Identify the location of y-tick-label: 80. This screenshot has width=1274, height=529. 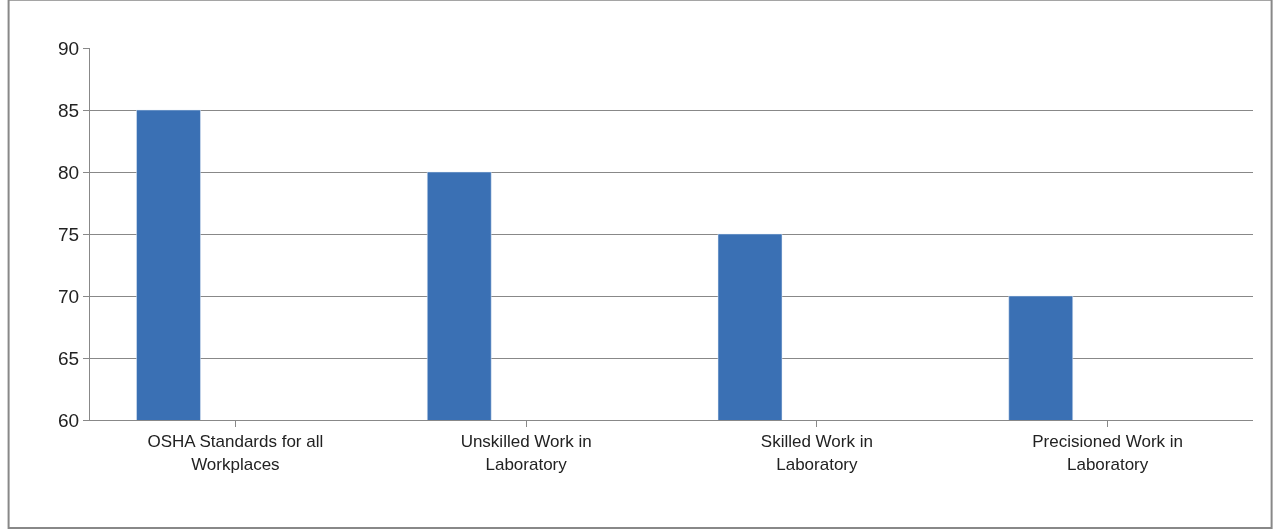
(69, 172).